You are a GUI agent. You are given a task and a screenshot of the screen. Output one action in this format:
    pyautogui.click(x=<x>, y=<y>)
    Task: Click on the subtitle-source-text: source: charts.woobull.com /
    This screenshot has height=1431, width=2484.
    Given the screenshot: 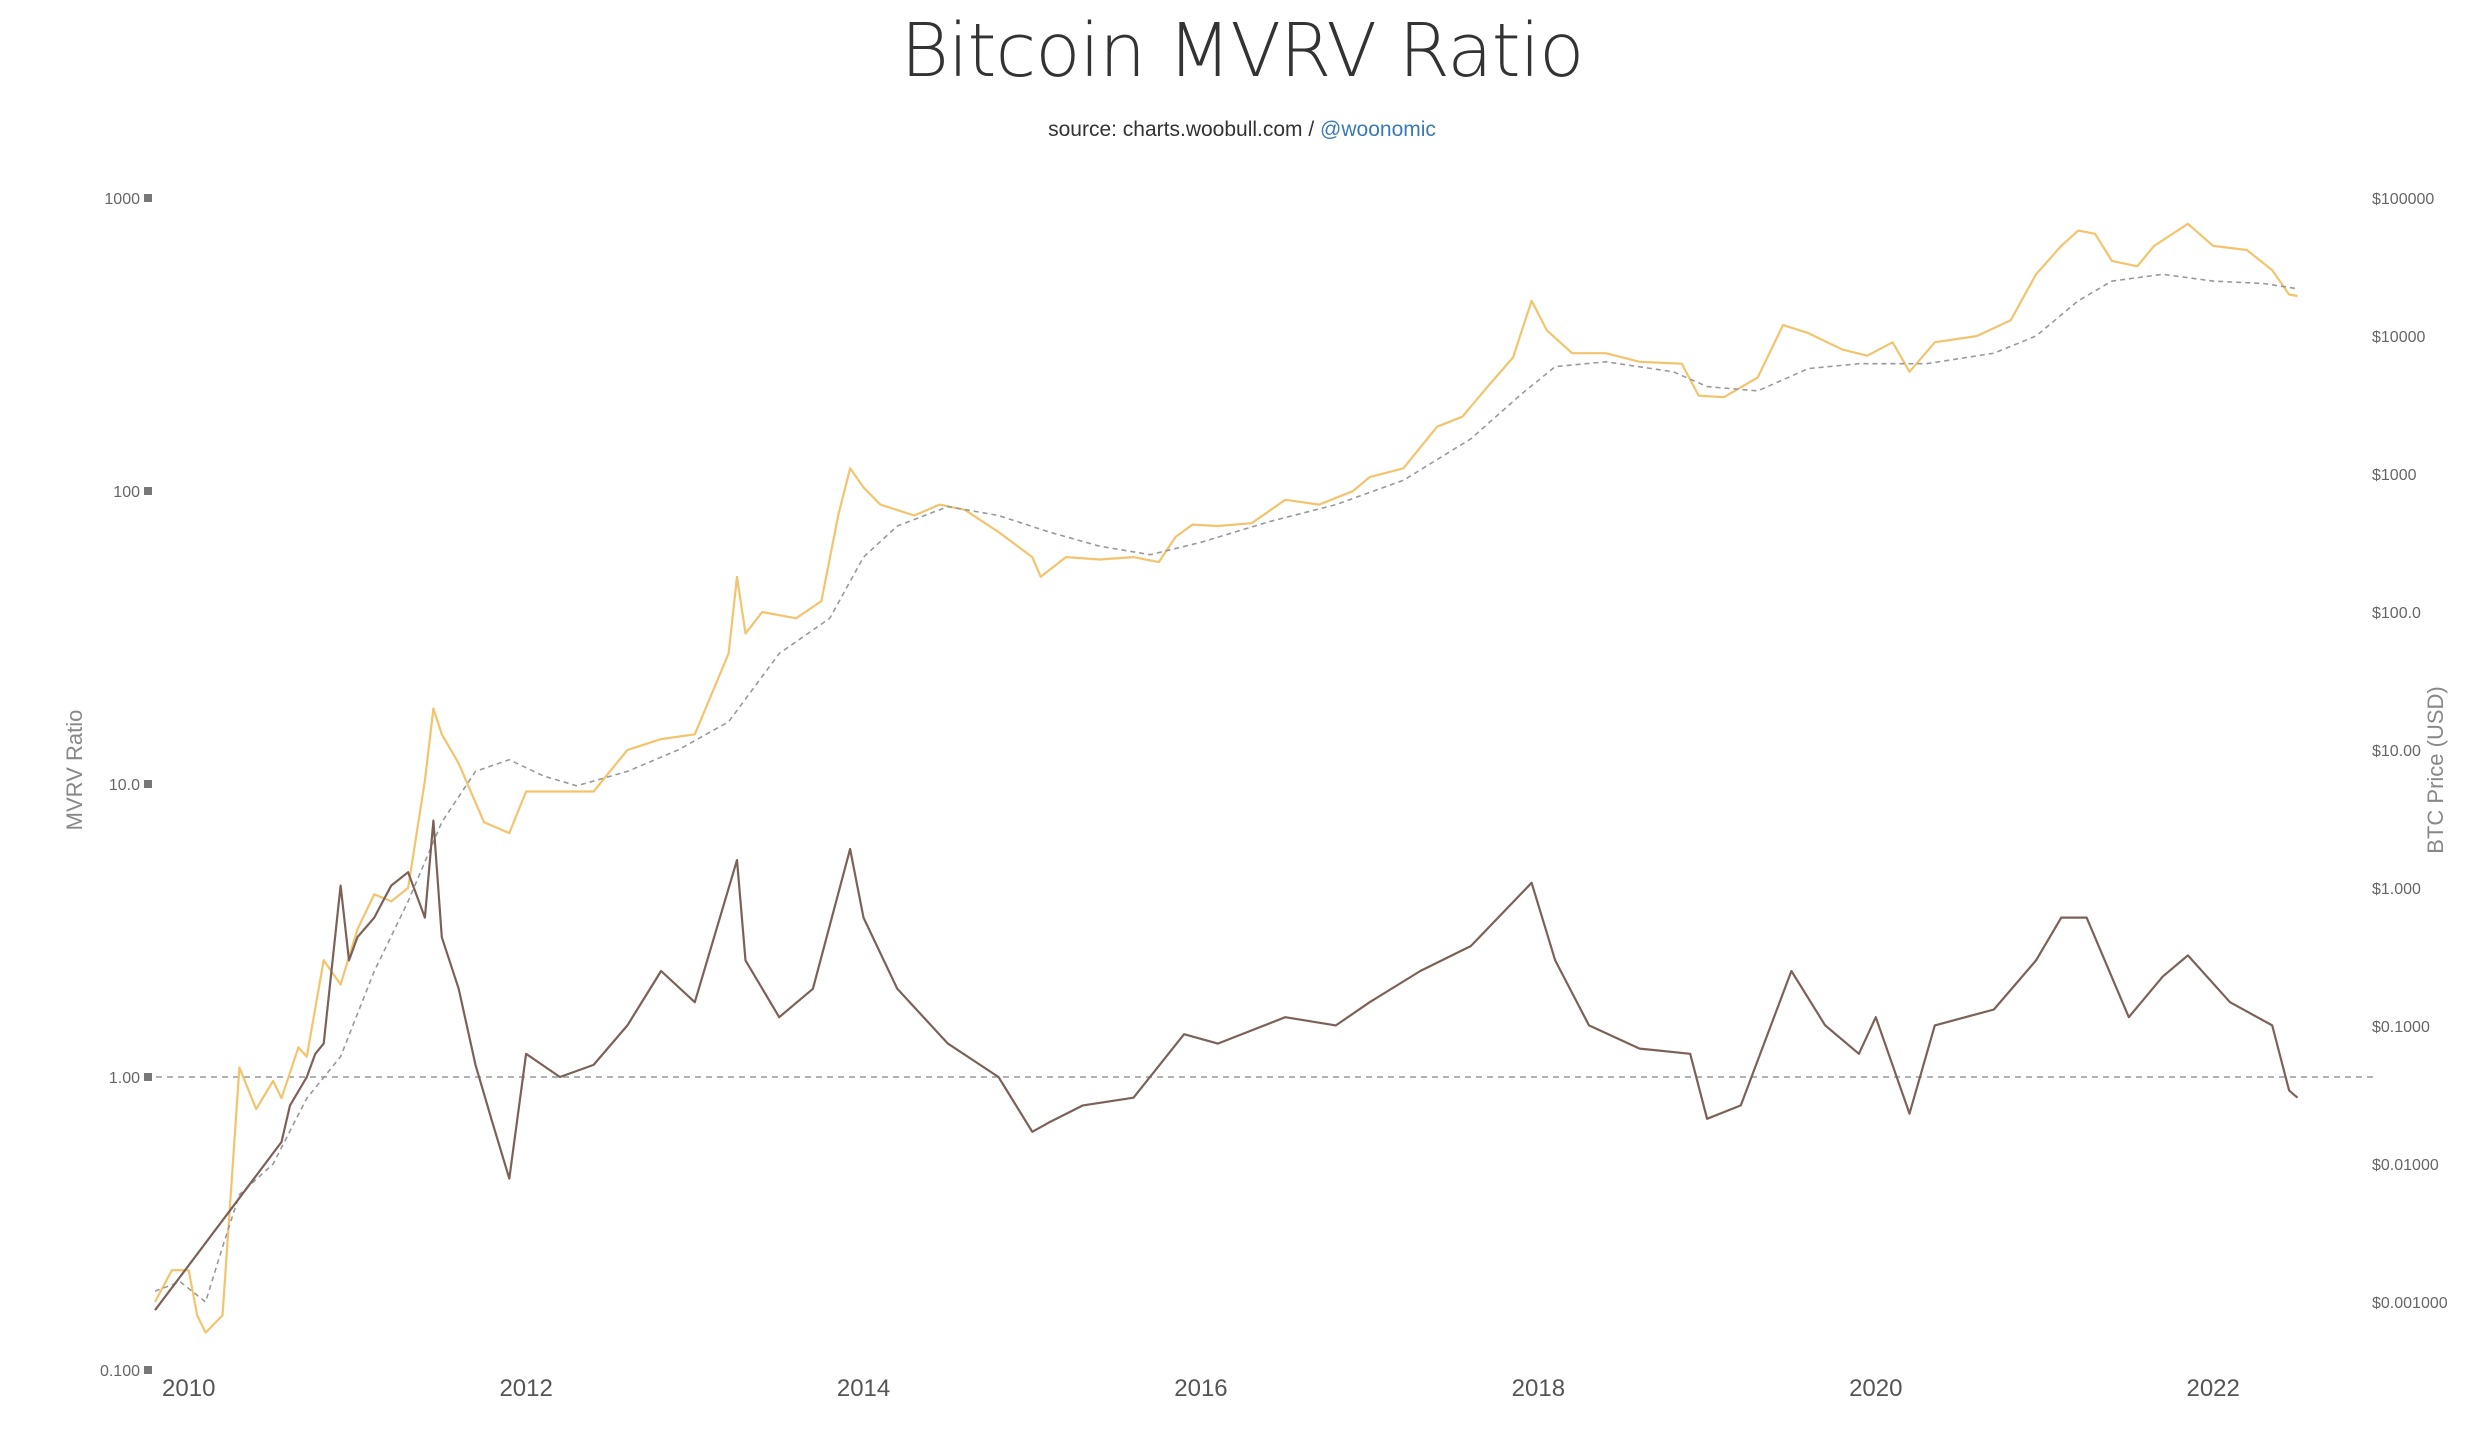 What is the action you would take?
    pyautogui.click(x=1184, y=129)
    